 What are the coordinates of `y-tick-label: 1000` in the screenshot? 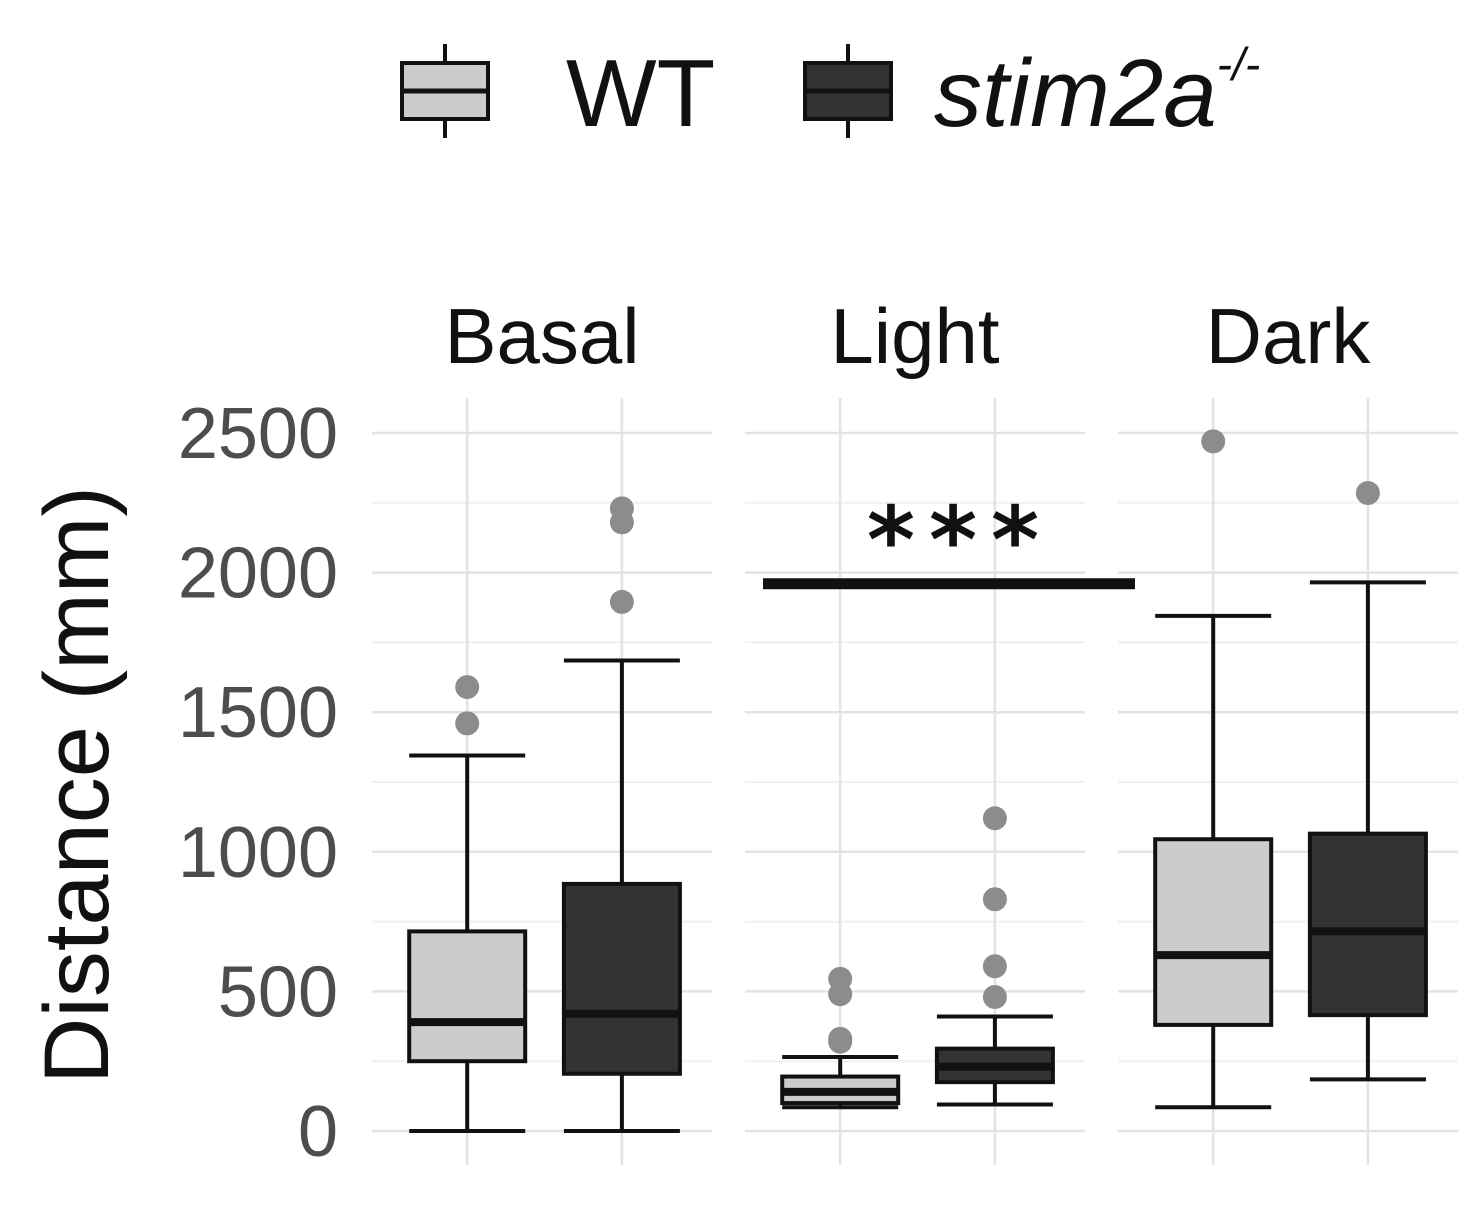 It's located at (258, 853).